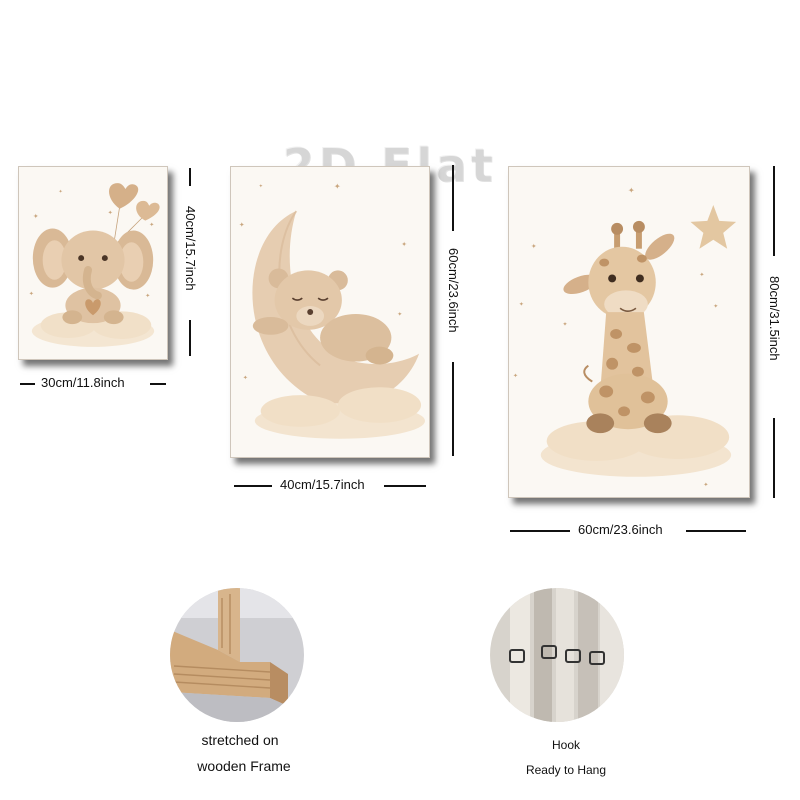 Image resolution: width=800 pixels, height=800 pixels. Describe the element at coordinates (620, 529) in the screenshot. I see `dim-large-width: 60cm/23.6inch` at that location.